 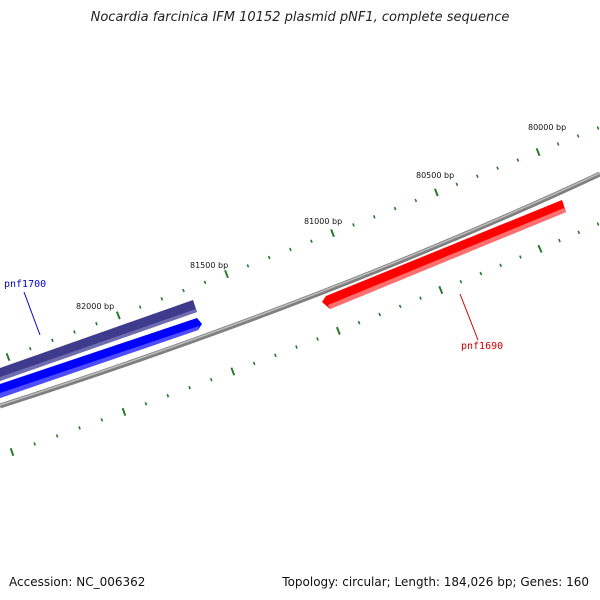 What do you see at coordinates (482, 346) in the screenshot?
I see `gene-label-pnf1690: pnf1690` at bounding box center [482, 346].